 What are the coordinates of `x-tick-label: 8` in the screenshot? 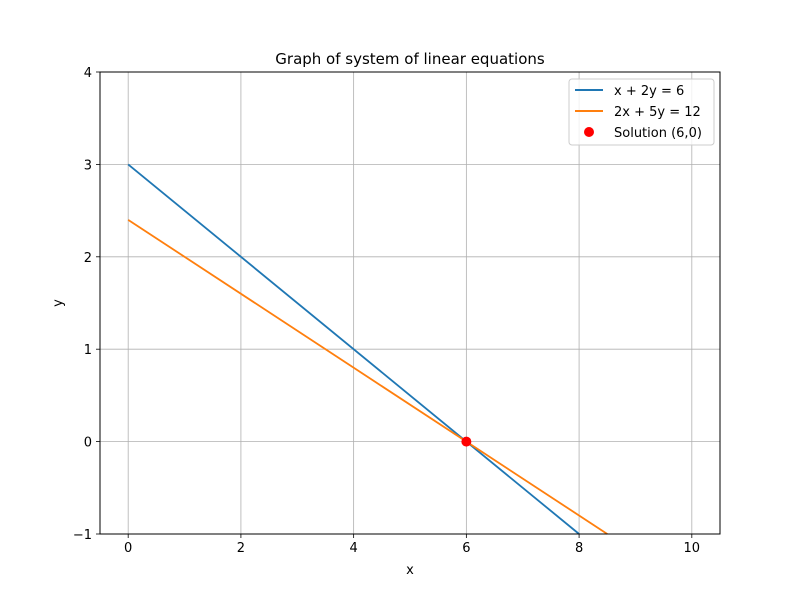 It's located at (579, 548).